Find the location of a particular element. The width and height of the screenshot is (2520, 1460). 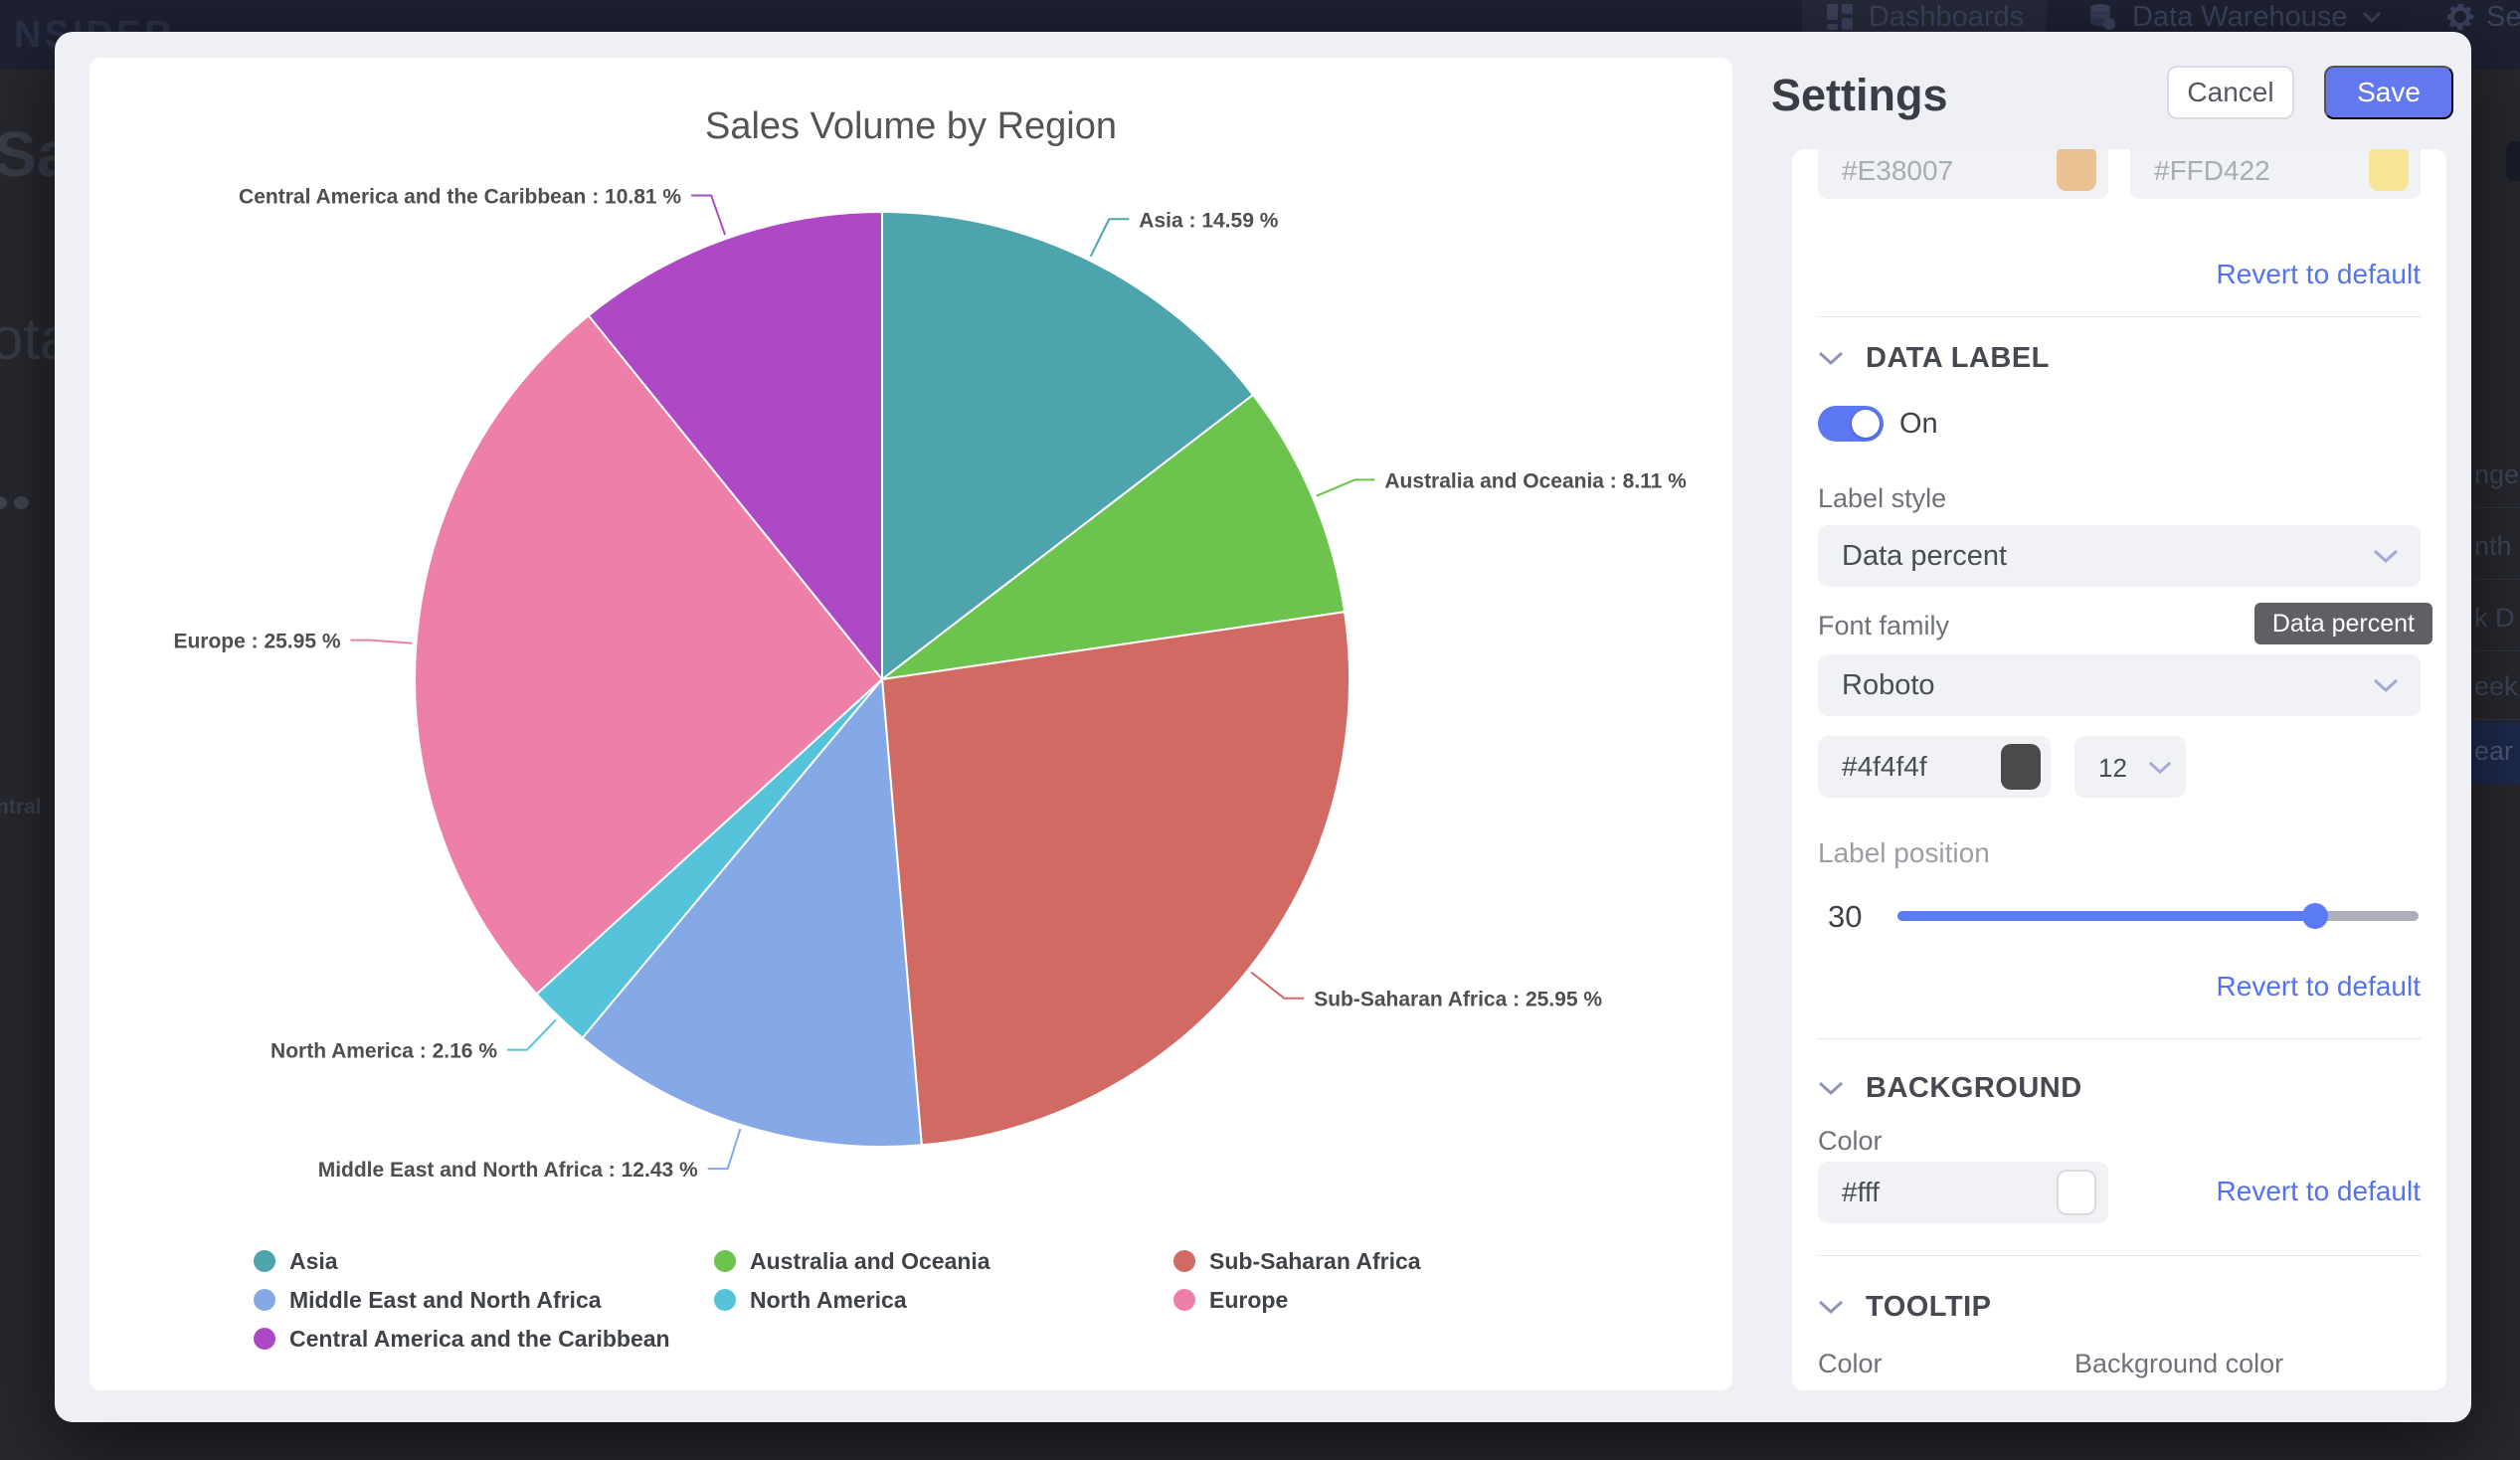

cancel-button: Cancel is located at coordinates (2230, 92).